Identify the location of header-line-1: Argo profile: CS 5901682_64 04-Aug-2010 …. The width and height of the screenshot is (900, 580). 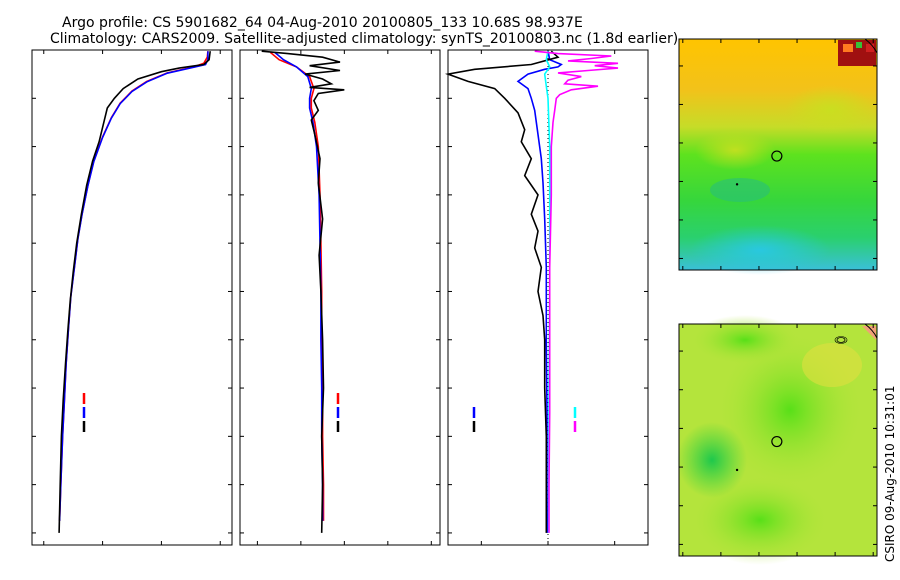
(322, 23).